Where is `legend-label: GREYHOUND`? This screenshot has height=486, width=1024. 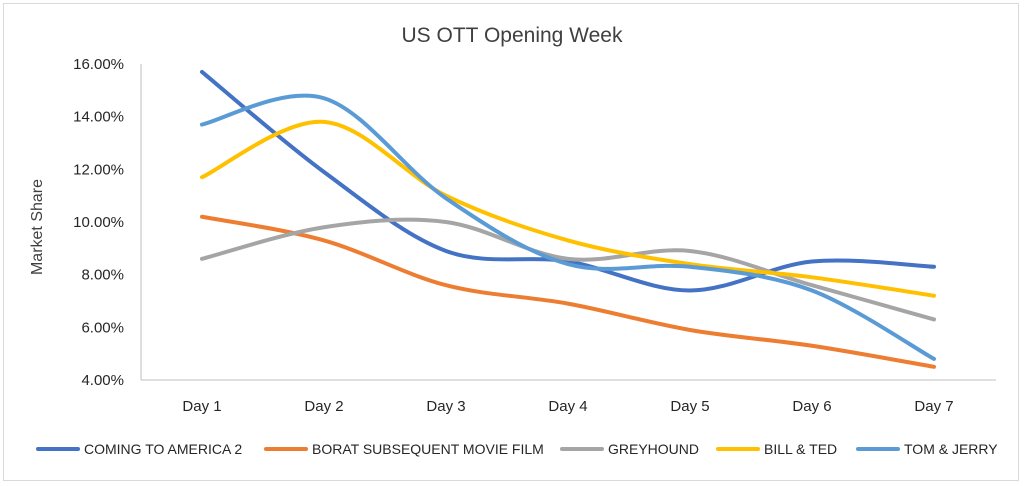
legend-label: GREYHOUND is located at coordinates (653, 449).